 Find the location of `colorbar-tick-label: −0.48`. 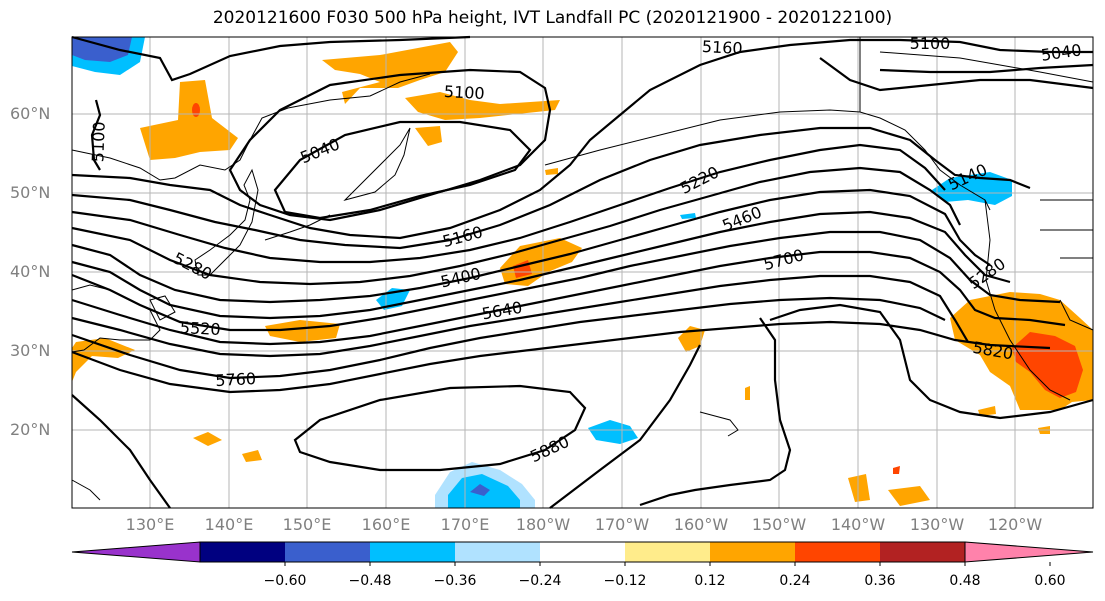

colorbar-tick-label: −0.48 is located at coordinates (370, 581).